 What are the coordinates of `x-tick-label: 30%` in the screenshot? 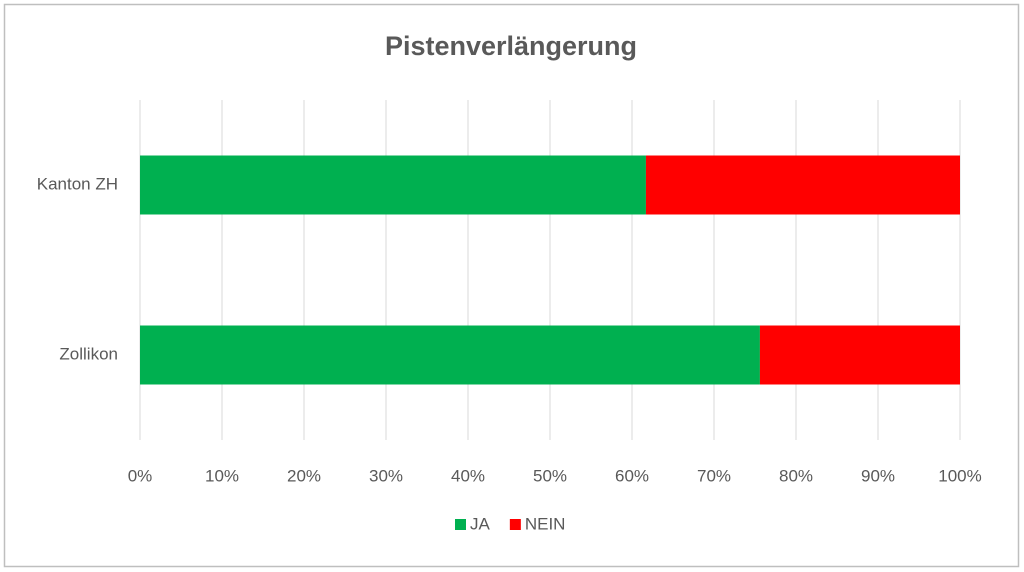 It's located at (386, 475).